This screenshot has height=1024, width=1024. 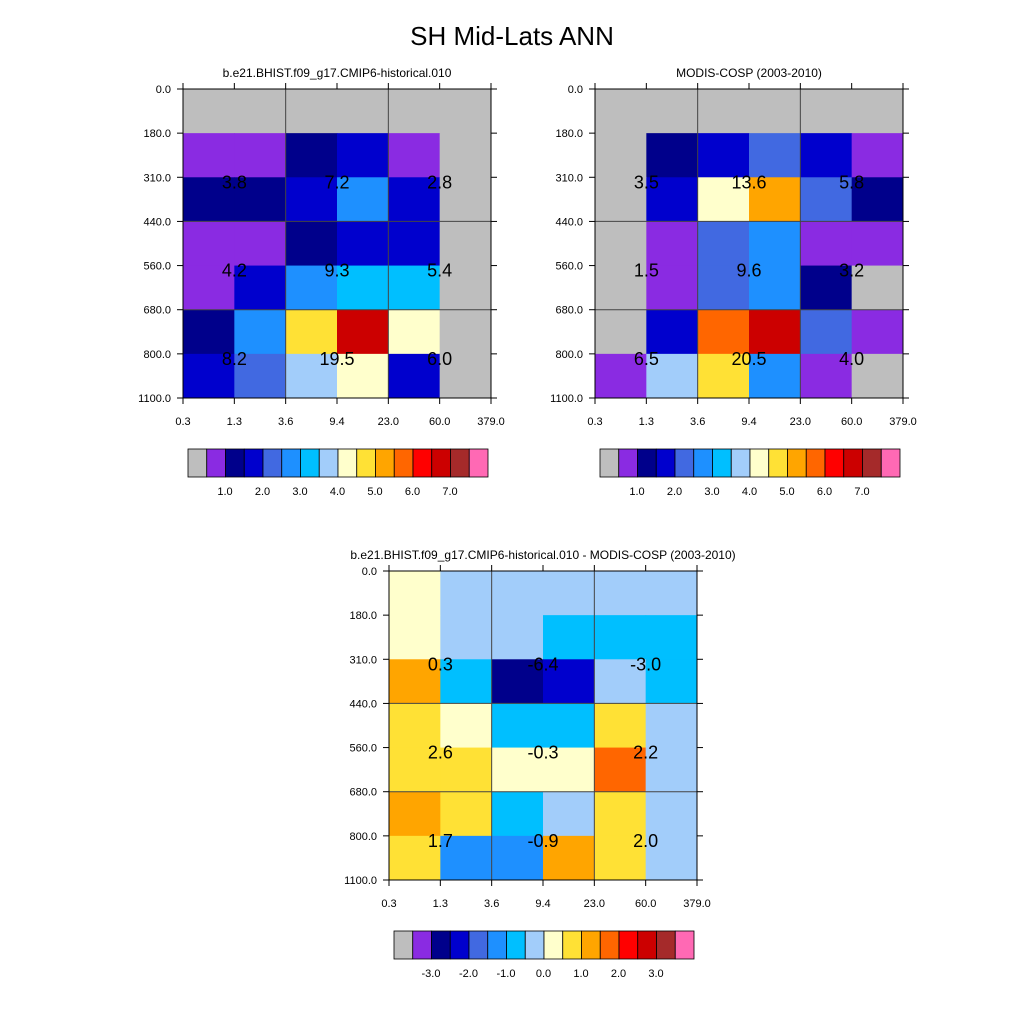 What do you see at coordinates (234, 422) in the screenshot?
I see `x-tick-label: 1.3` at bounding box center [234, 422].